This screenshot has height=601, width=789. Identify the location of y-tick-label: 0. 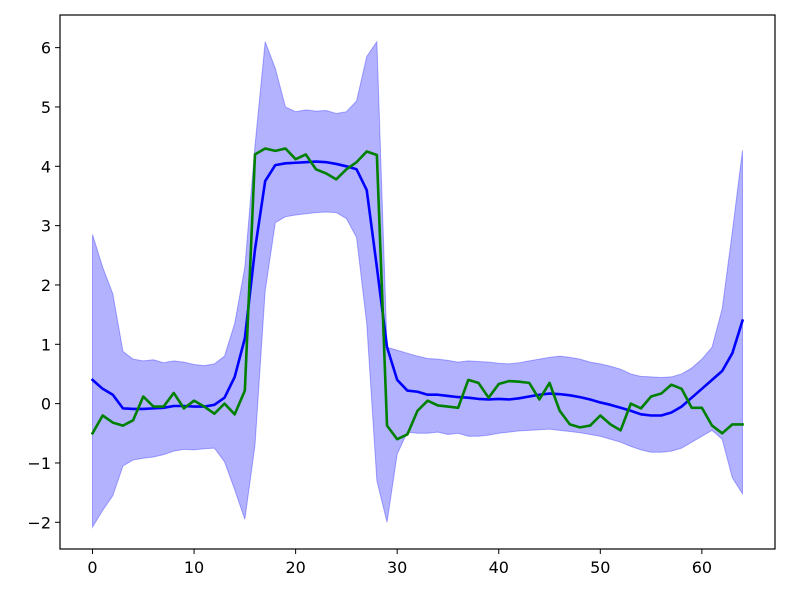
(46, 404).